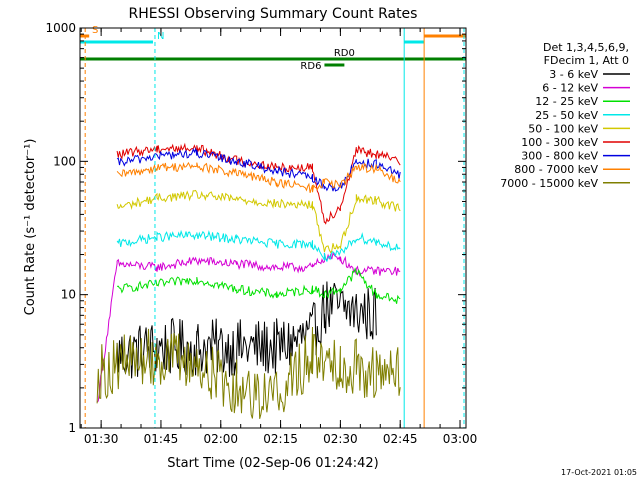 The image size is (640, 480). What do you see at coordinates (556, 169) in the screenshot?
I see `legend-label-800-7000-kev: 800 - 7000 keV` at bounding box center [556, 169].